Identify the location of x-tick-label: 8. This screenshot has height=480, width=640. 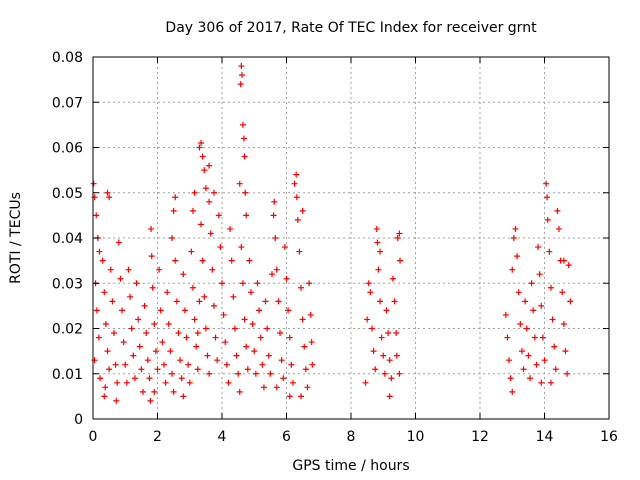
(351, 437).